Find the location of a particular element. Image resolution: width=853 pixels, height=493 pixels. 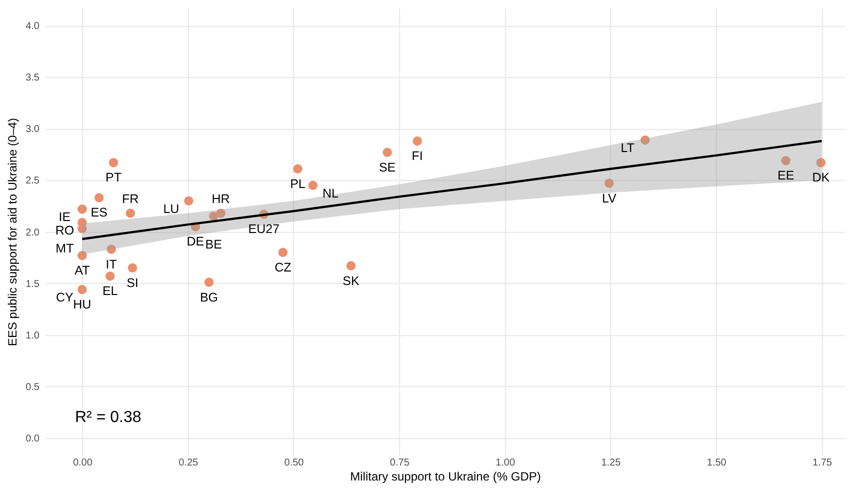

annotation: IT is located at coordinates (112, 264).